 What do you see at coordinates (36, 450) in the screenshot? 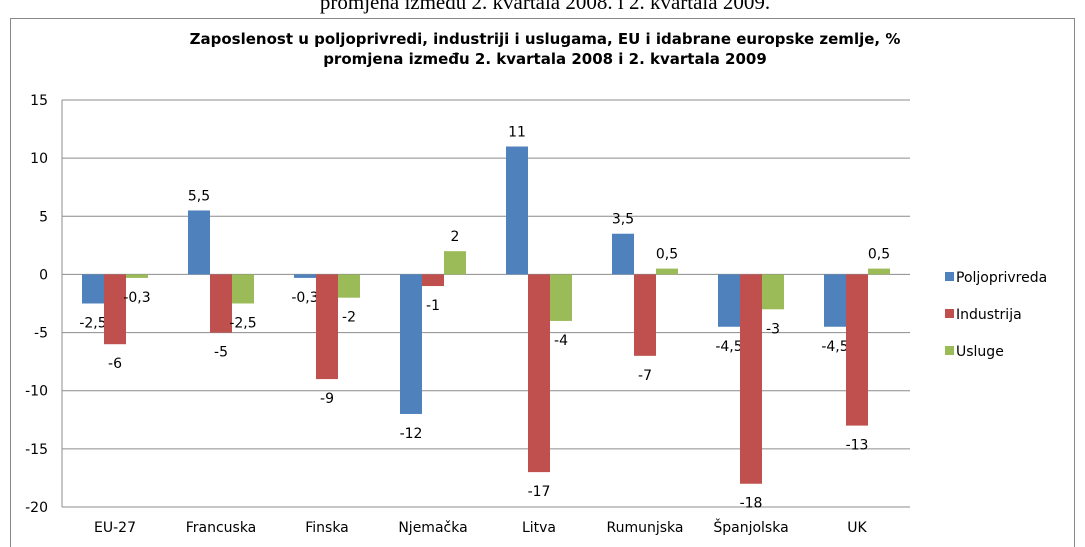
I see `y-tick-label: -15` at bounding box center [36, 450].